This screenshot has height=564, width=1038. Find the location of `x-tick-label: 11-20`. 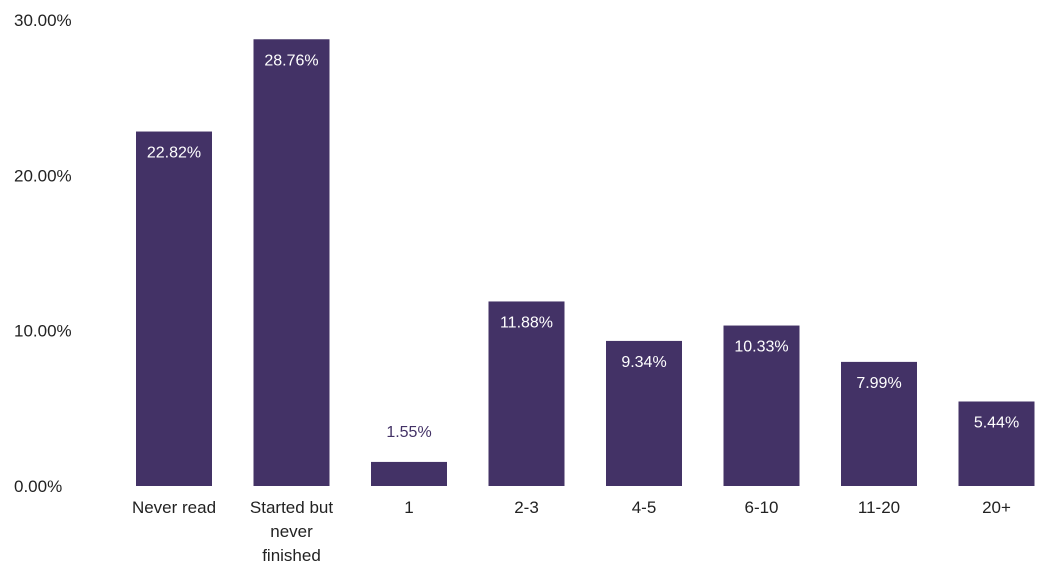

x-tick-label: 11-20 is located at coordinates (879, 507).